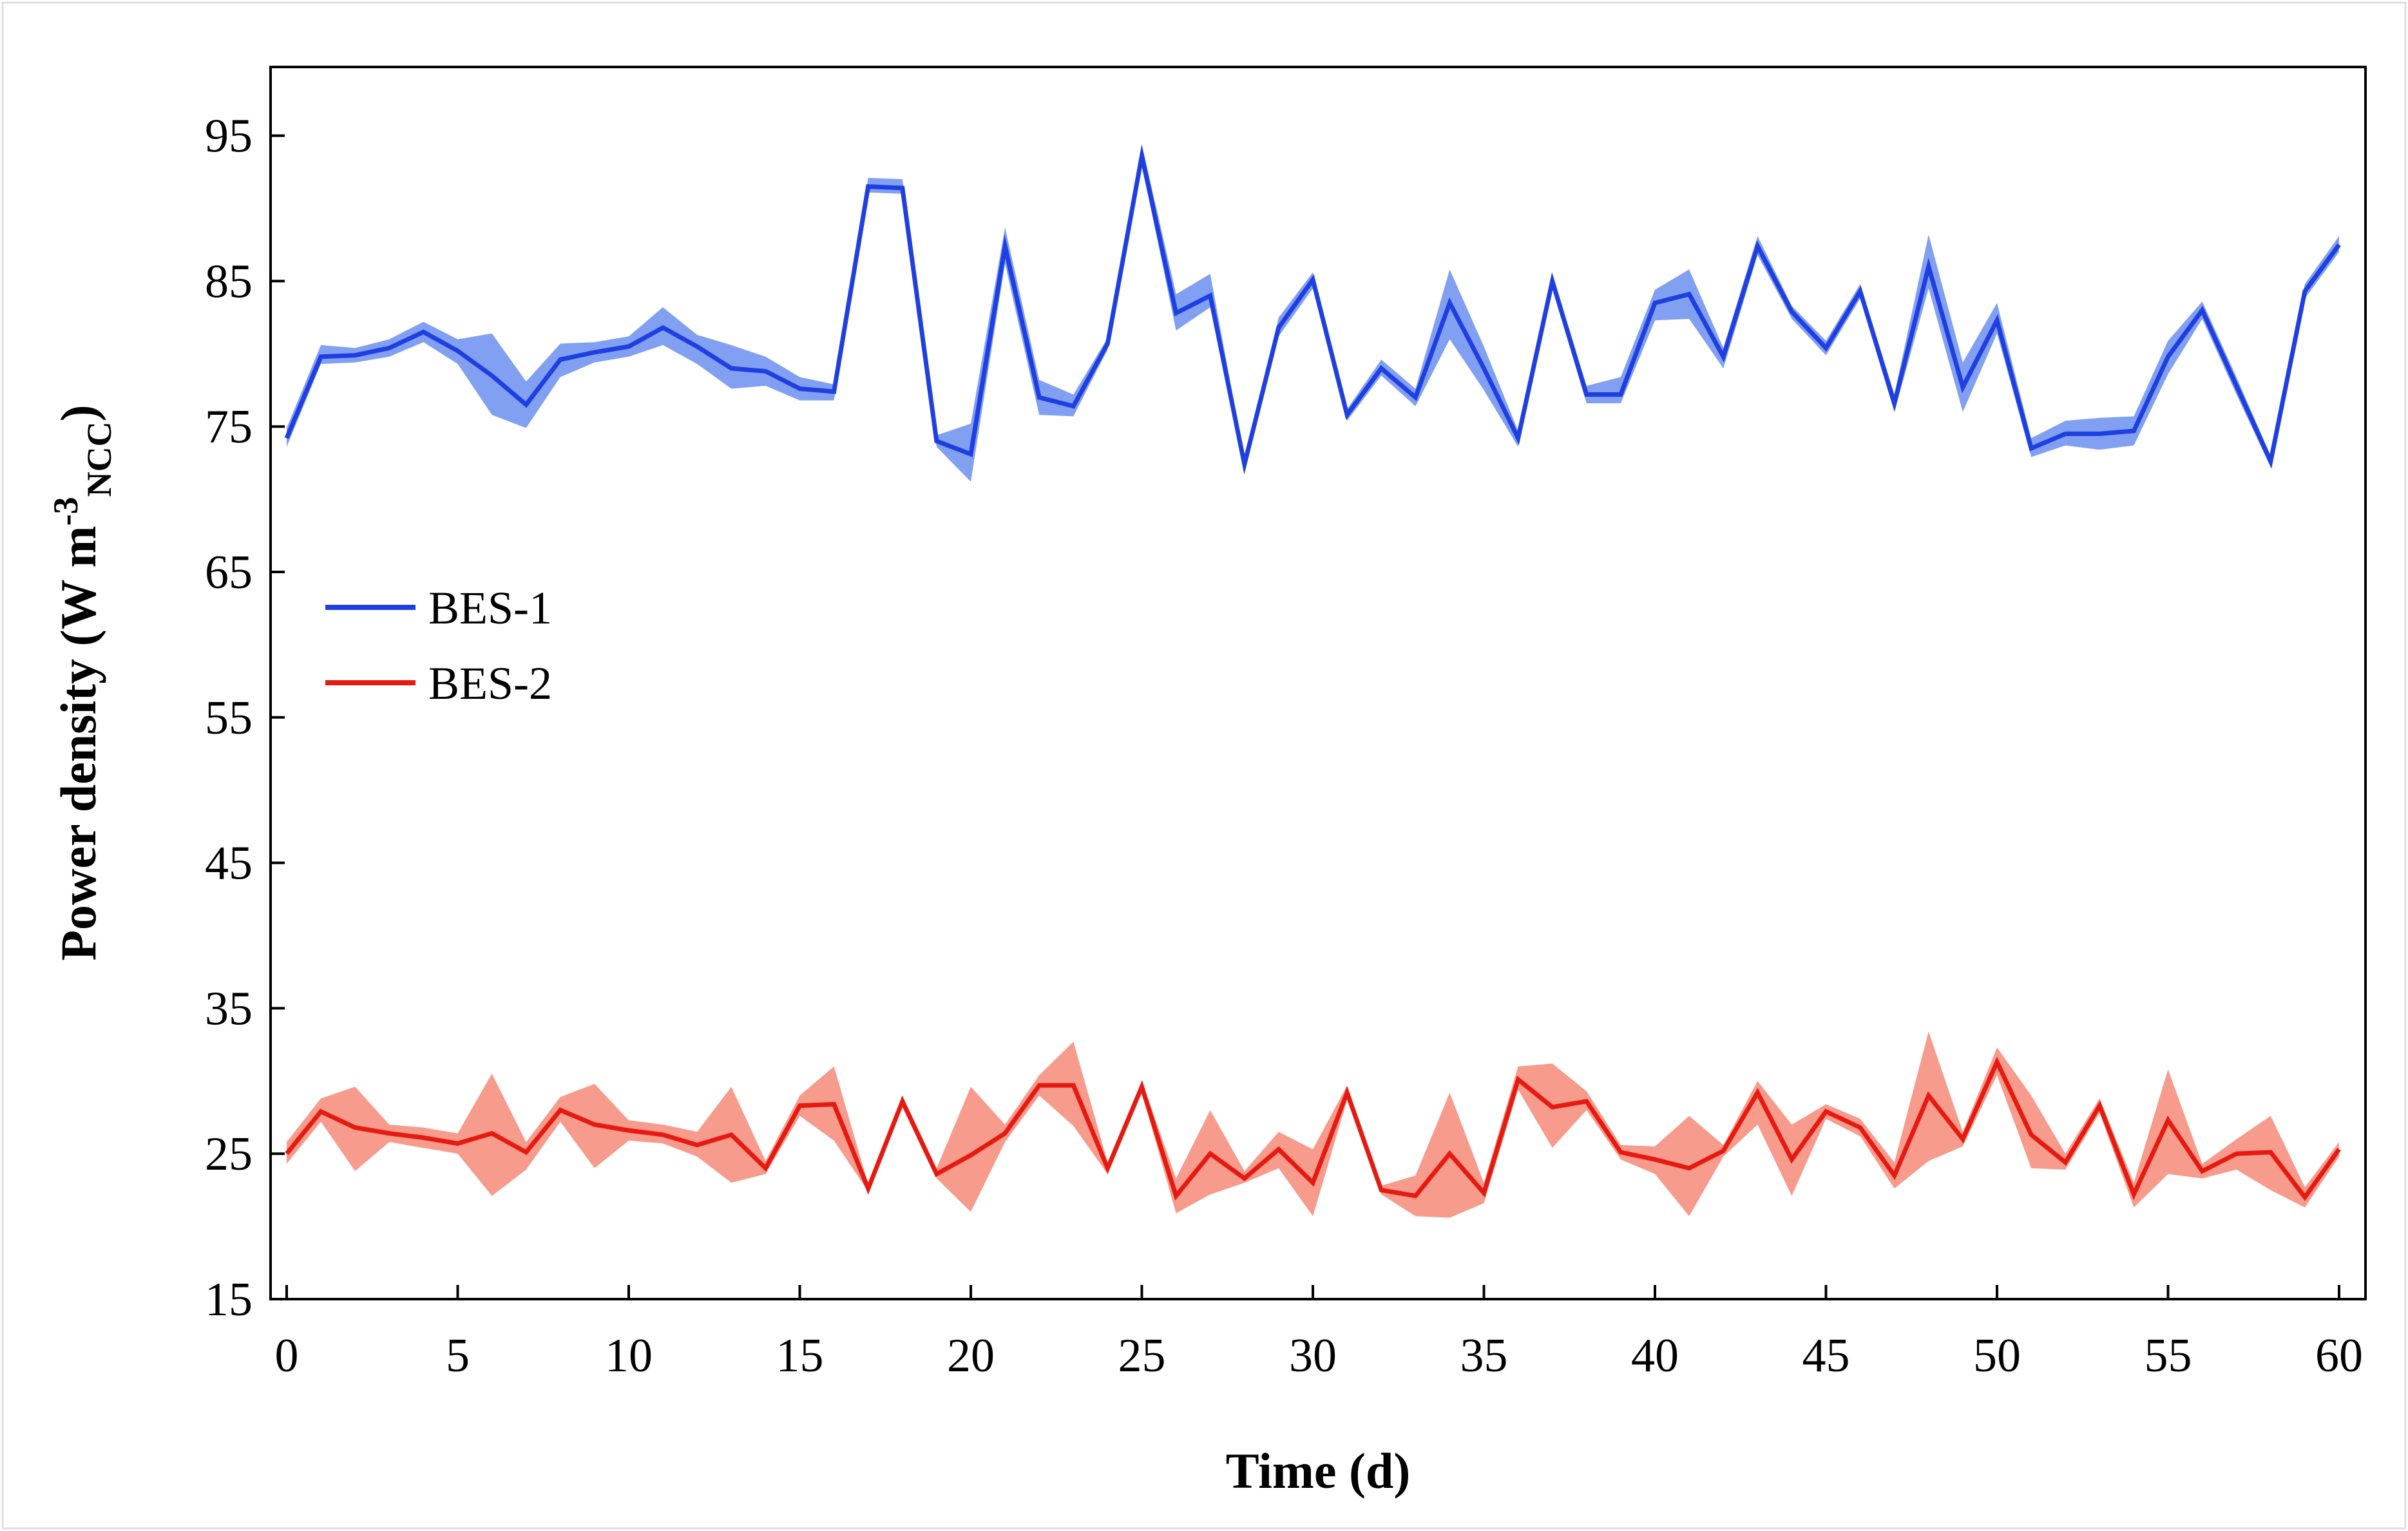  What do you see at coordinates (229, 1009) in the screenshot?
I see `y-tick-label: 35` at bounding box center [229, 1009].